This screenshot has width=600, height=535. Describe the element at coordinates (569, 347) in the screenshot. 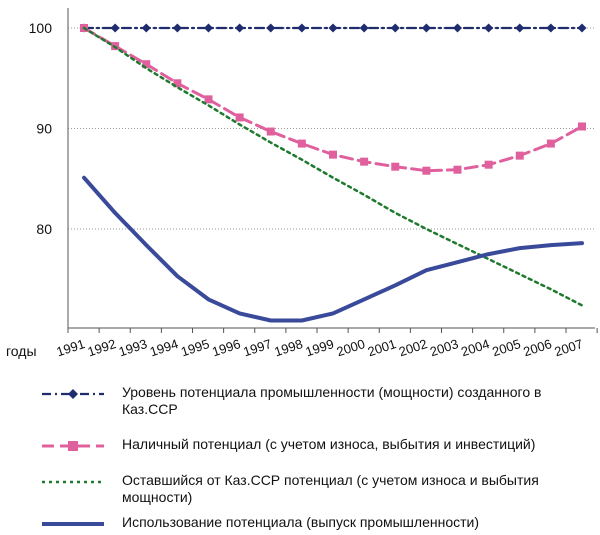

I see `x-tick-label-2007: 2007` at that location.